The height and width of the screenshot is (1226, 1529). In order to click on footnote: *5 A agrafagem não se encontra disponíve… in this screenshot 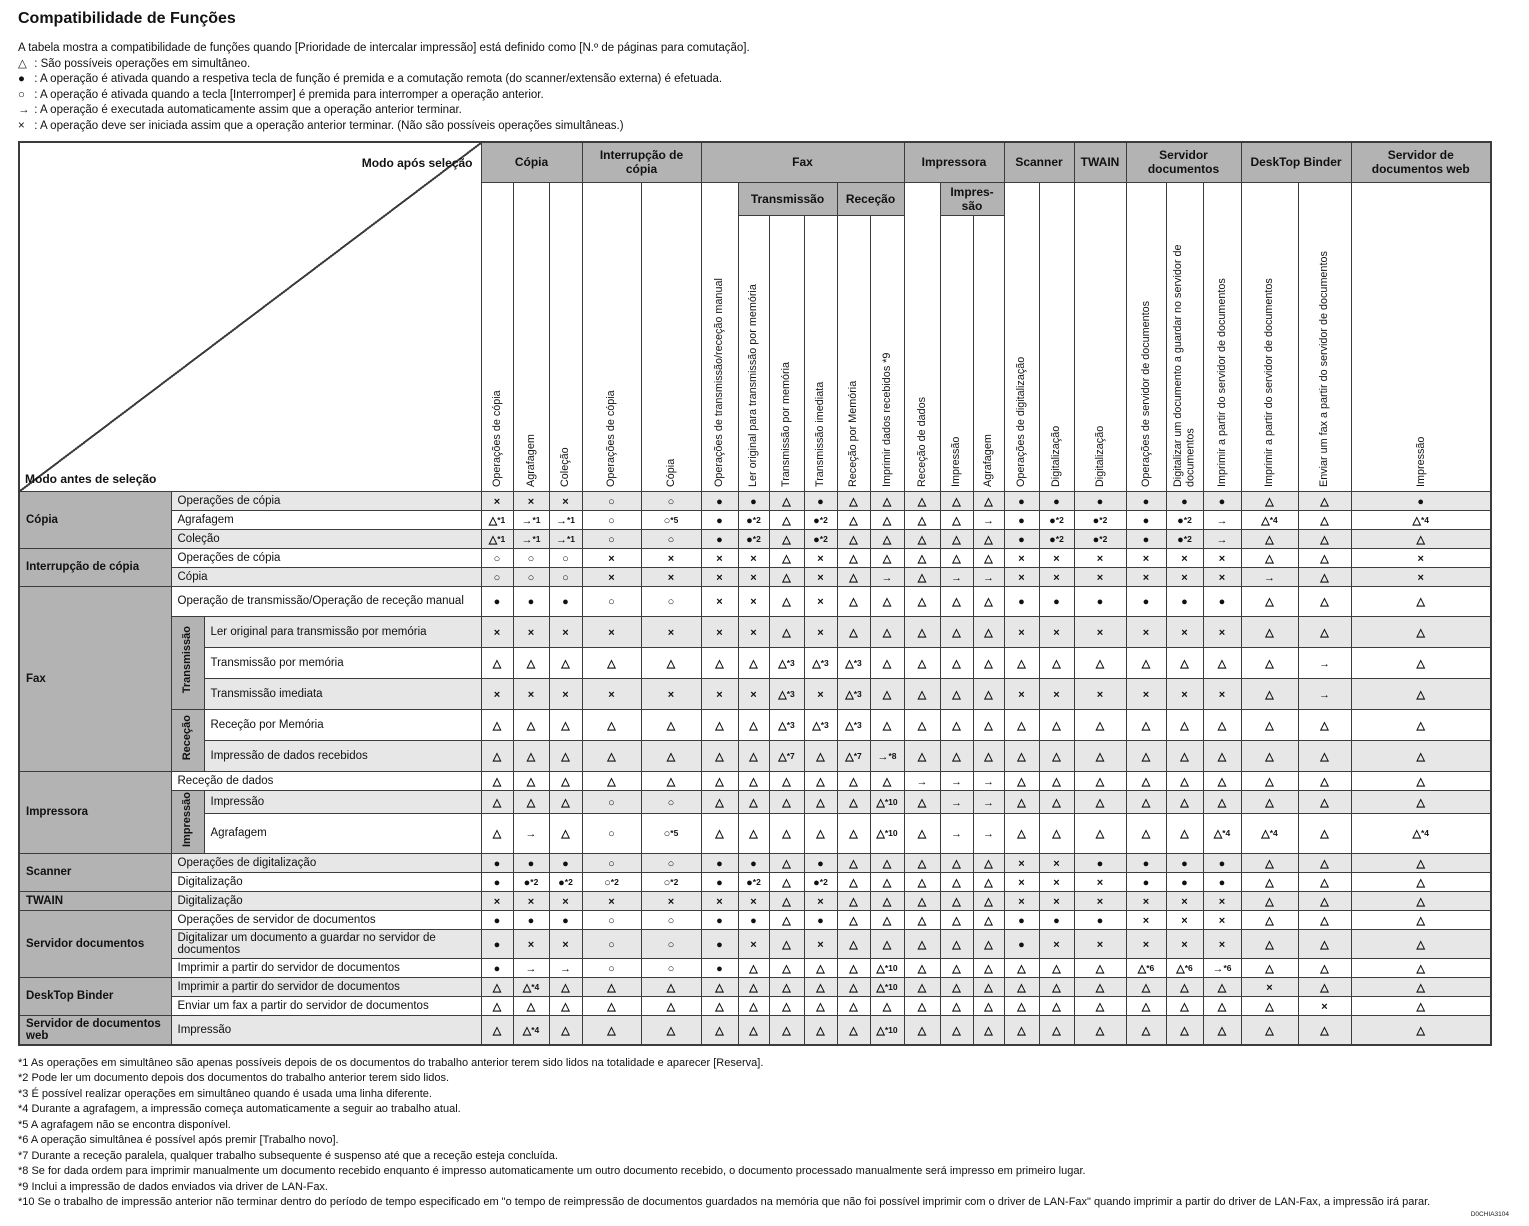, I will do `click(124, 1124)`.